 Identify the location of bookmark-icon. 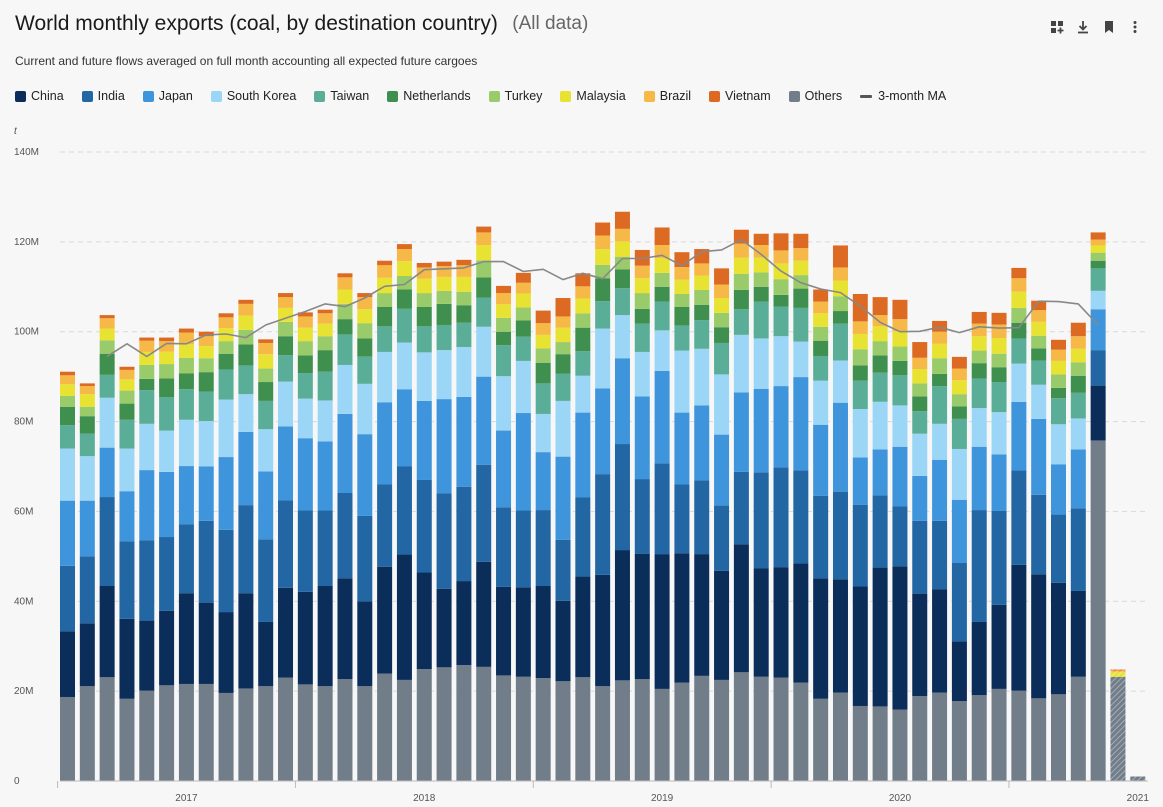
(1109, 27).